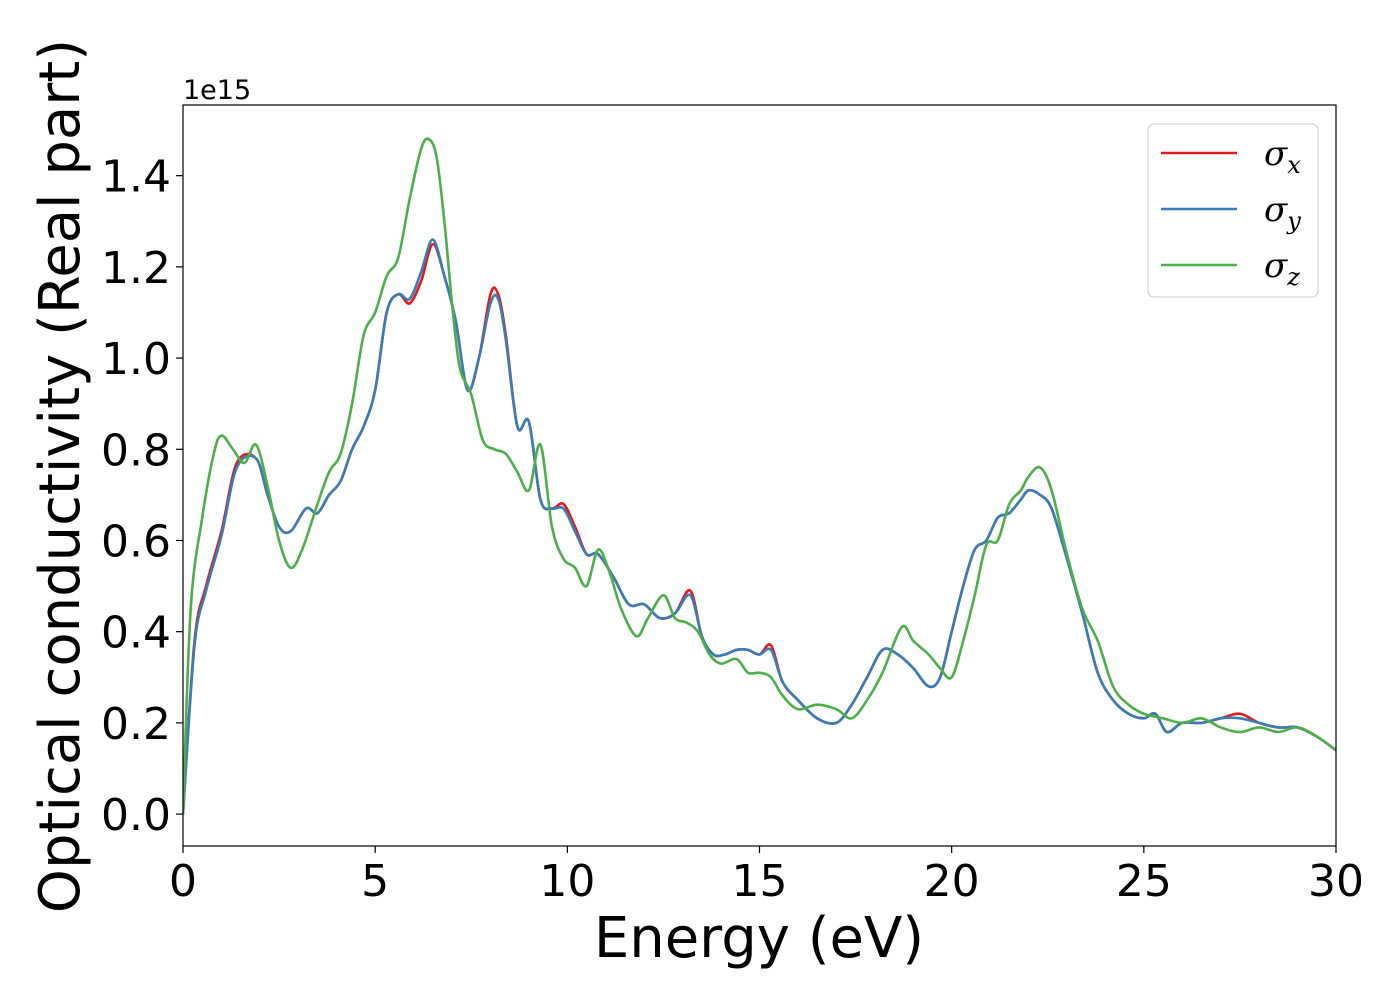 Image resolution: width=1400 pixels, height=1000 pixels. I want to click on x-tick-label: 0, so click(183, 881).